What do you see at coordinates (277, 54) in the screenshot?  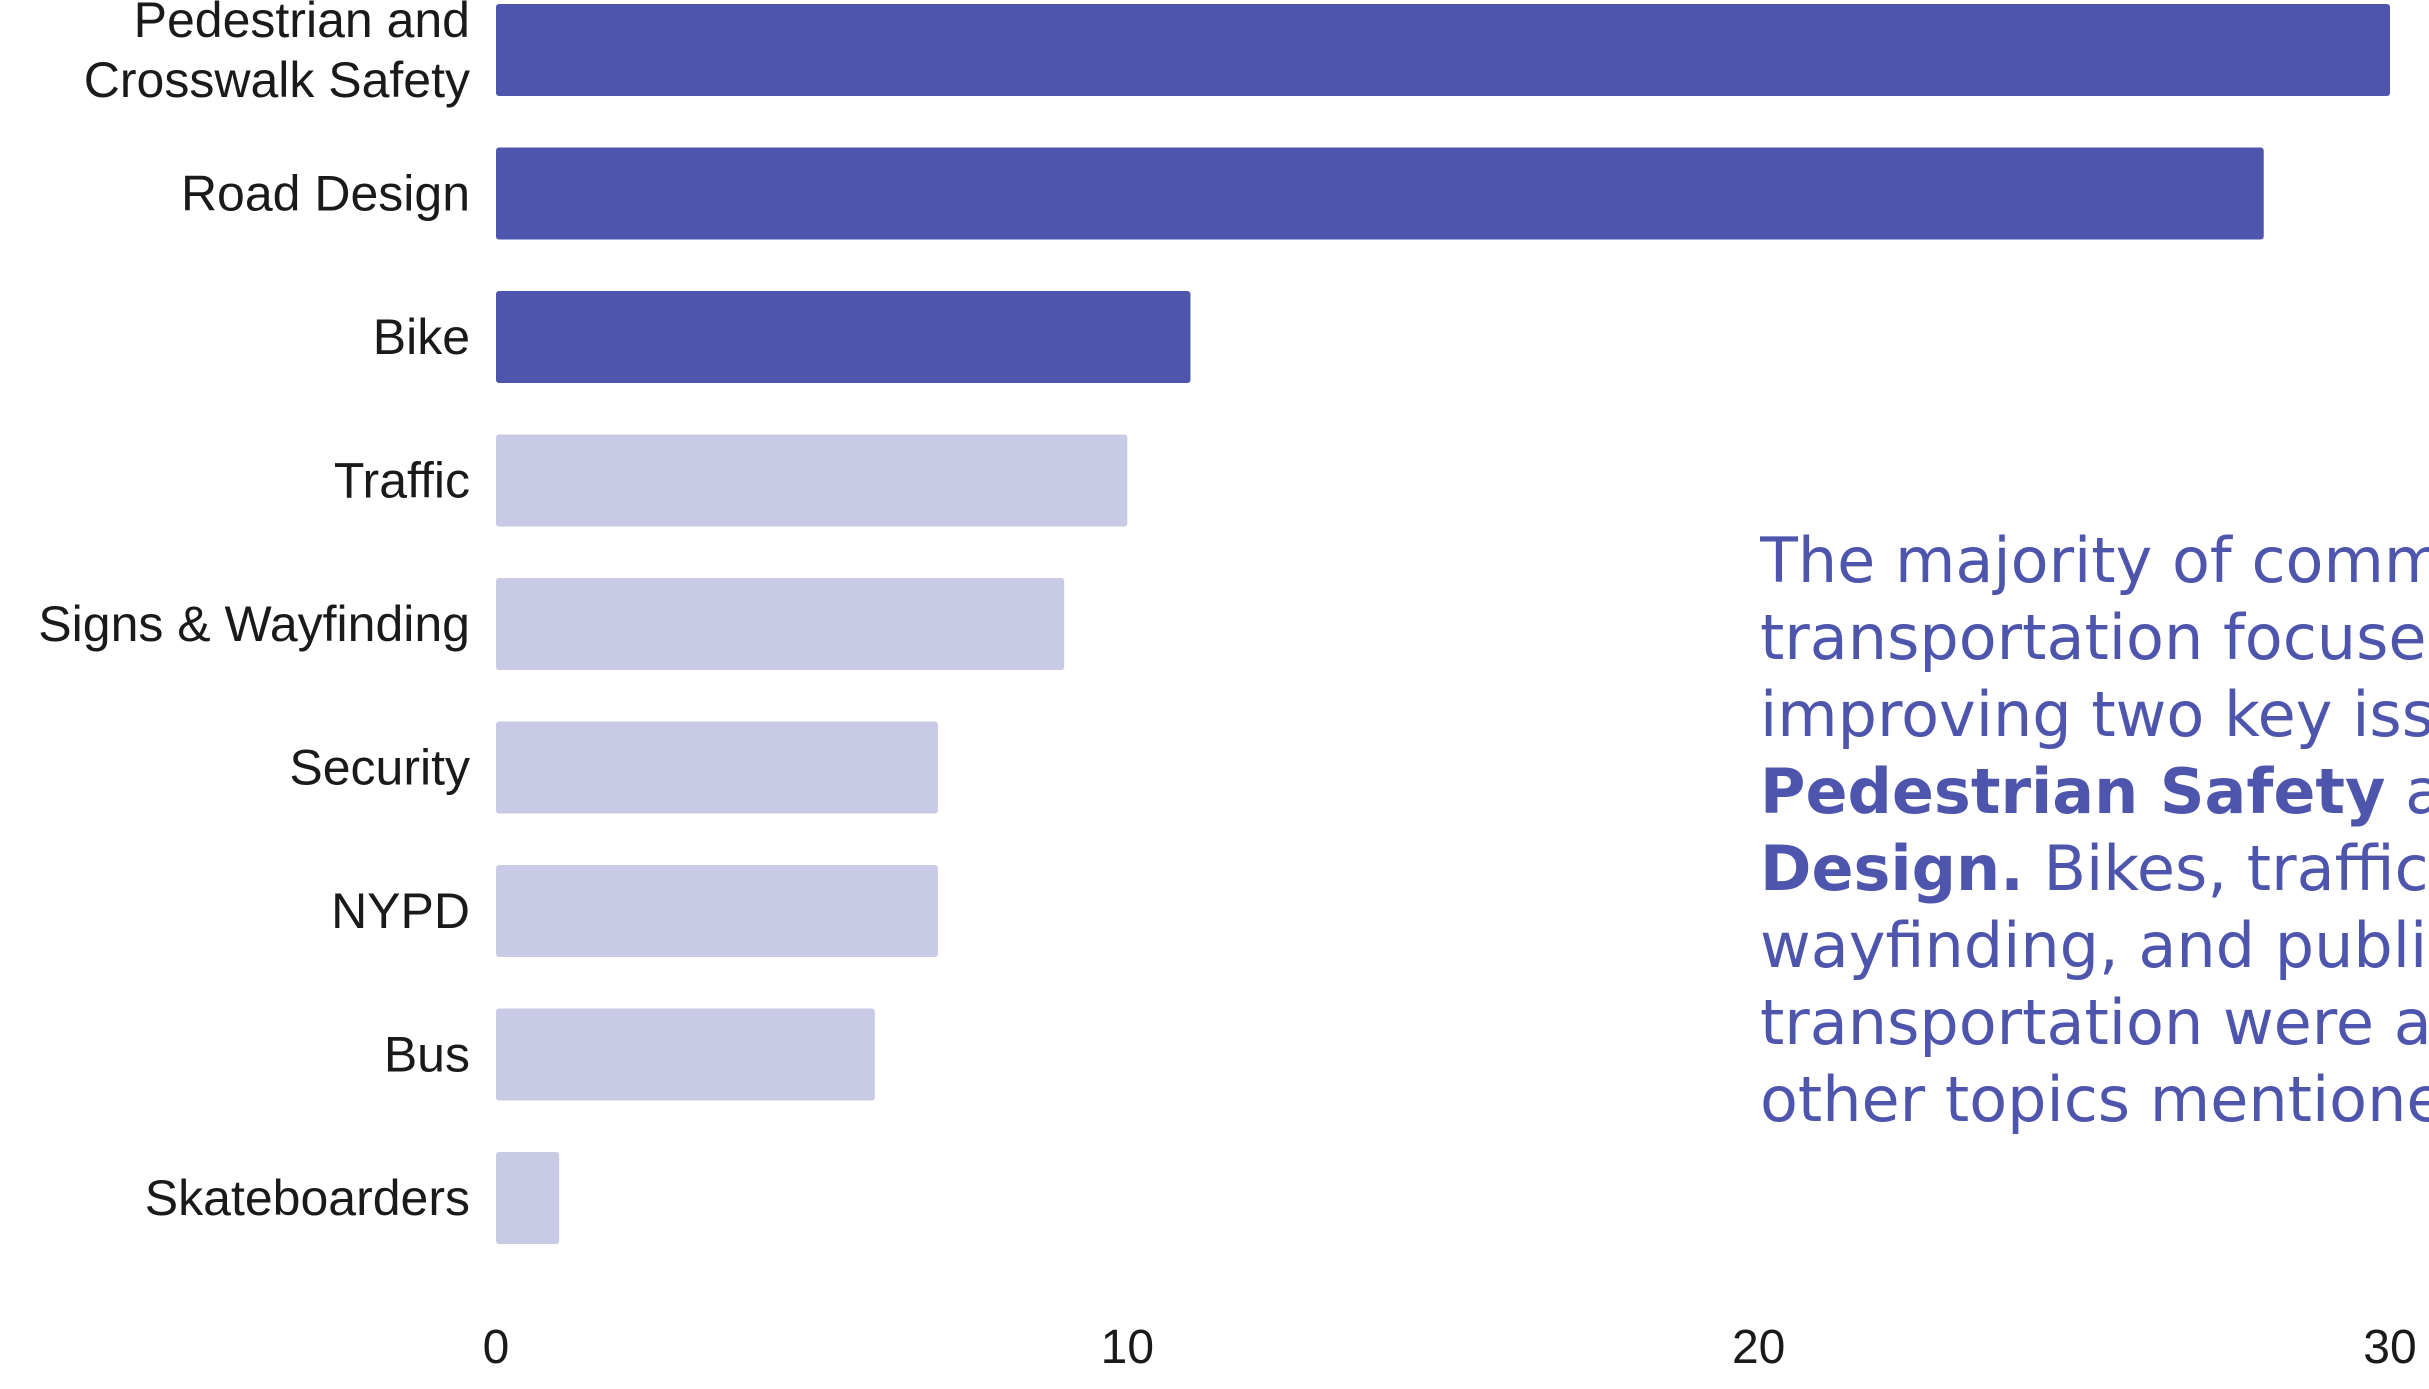 I see `category-label: Pedestrian and Crosswalk Safety` at bounding box center [277, 54].